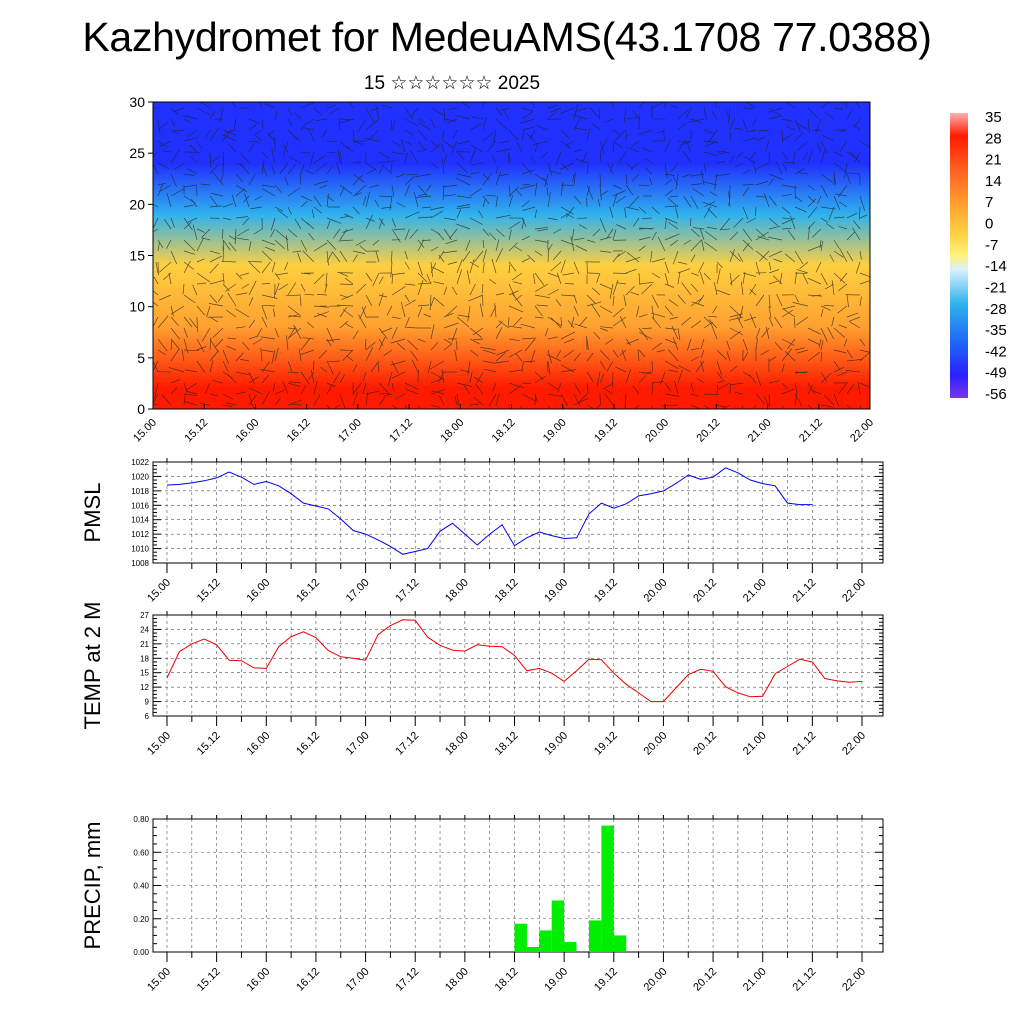  Describe the element at coordinates (657, 431) in the screenshot. I see `heat-xtick-label: 20.00` at that location.